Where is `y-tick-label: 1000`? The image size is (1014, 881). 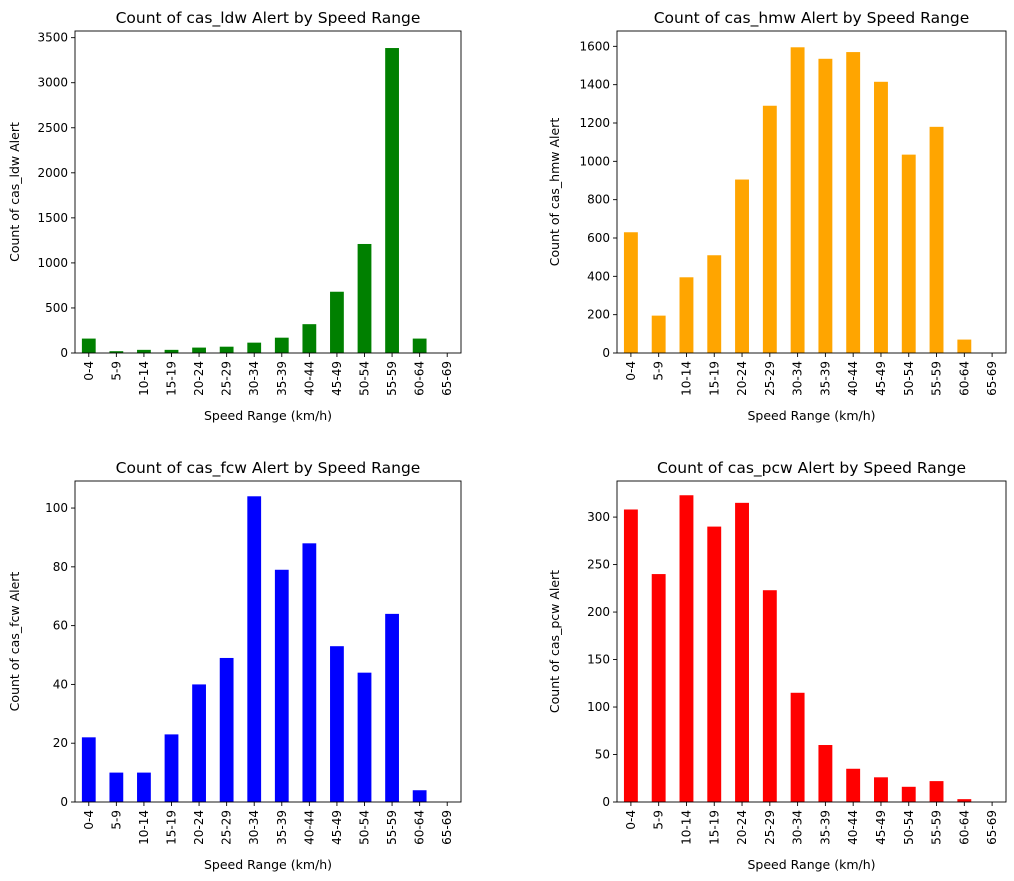 y-tick-label: 1000 is located at coordinates (52, 263).